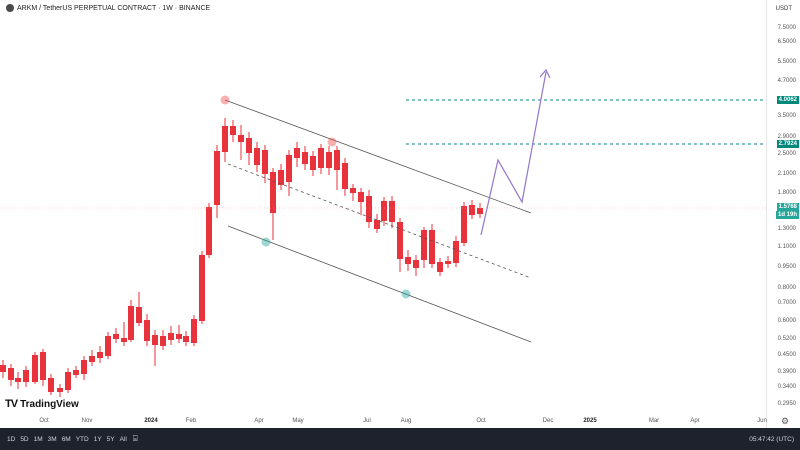  I want to click on price-tick-label: 0.3900, so click(786, 372).